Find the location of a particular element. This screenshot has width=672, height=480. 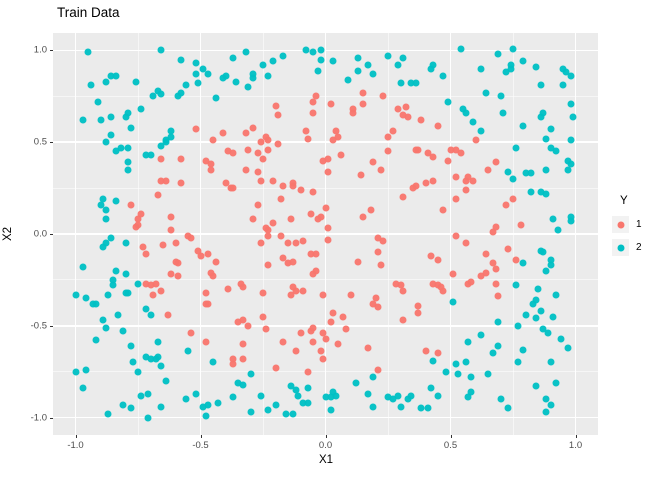

y-tick-label: 0.0 is located at coordinates (40, 234).